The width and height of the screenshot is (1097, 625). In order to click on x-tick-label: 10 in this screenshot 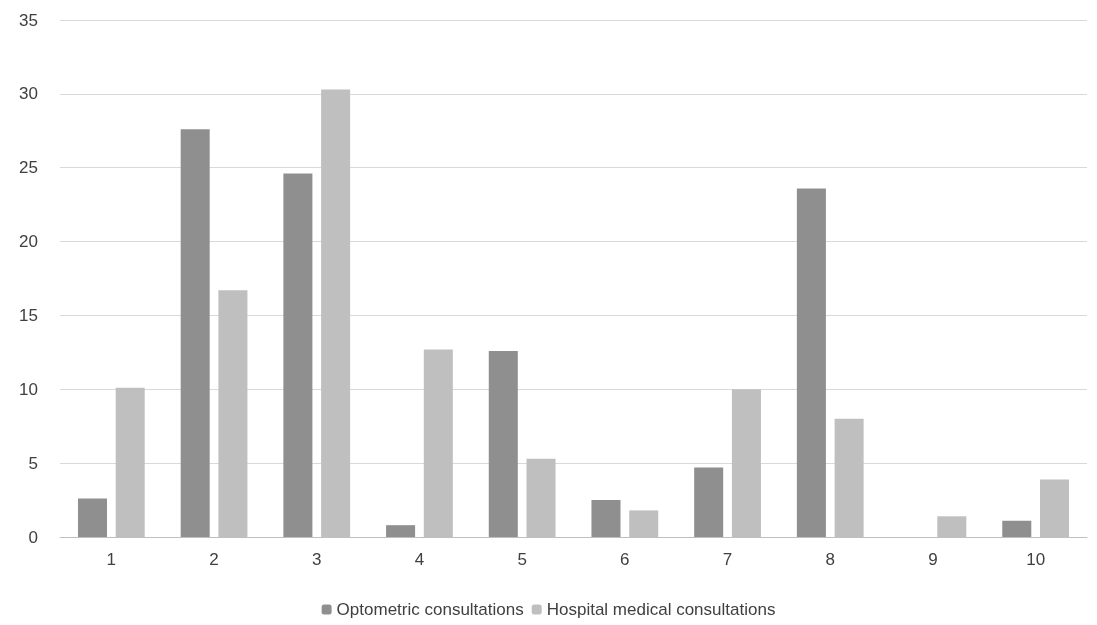, I will do `click(1036, 559)`.